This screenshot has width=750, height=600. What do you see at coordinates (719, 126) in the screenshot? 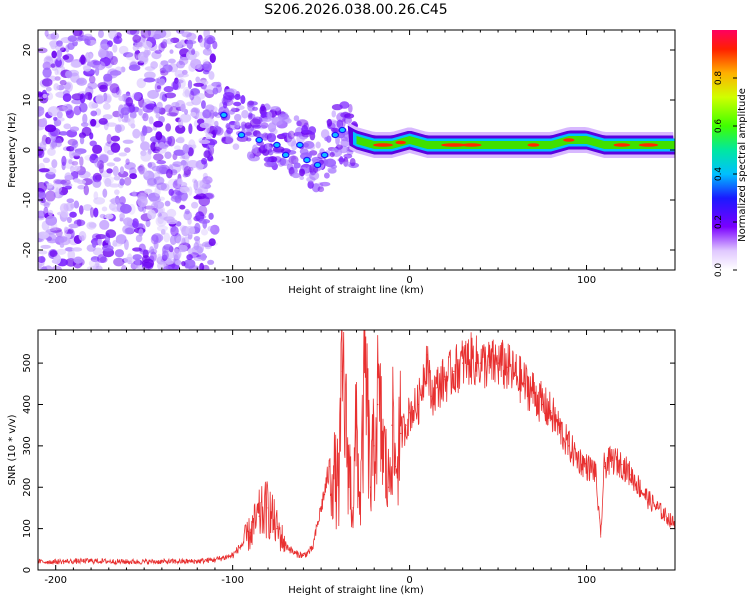
I see `colorbar-tick-label: 0.6` at bounding box center [719, 126].